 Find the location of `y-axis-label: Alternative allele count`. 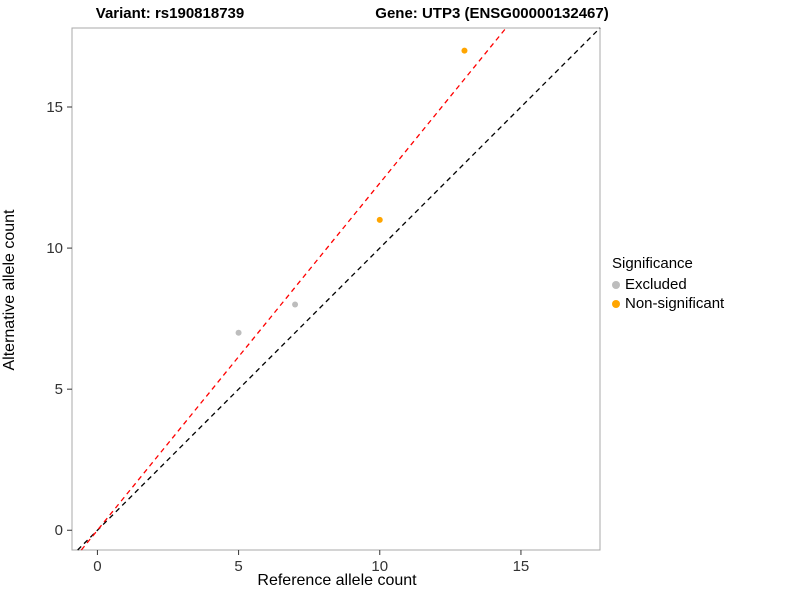

y-axis-label: Alternative allele count is located at coordinates (9, 290).